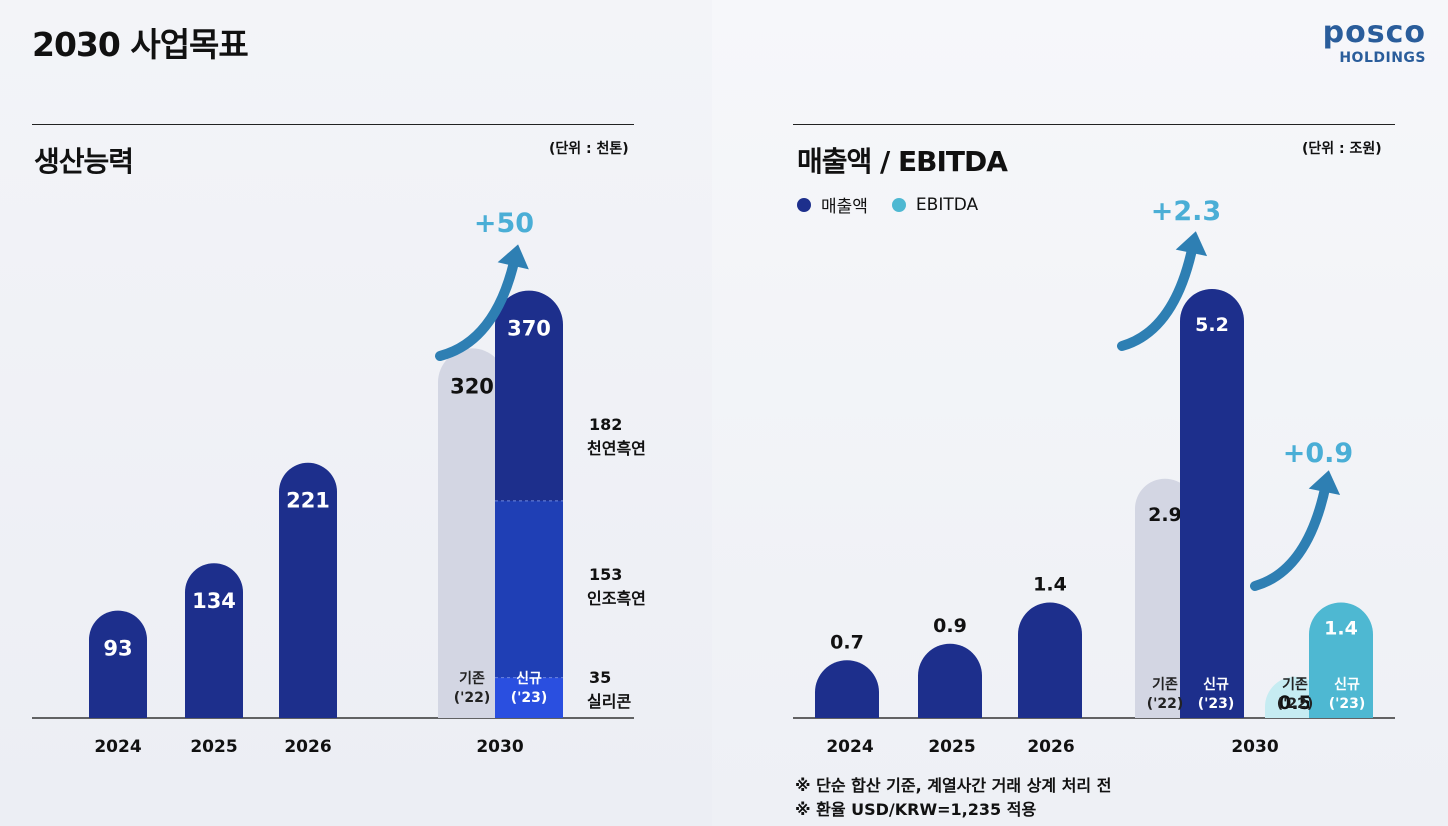 The width and height of the screenshot is (1448, 826). Describe the element at coordinates (529, 679) in the screenshot. I see `left-sub-new-line-1: 신규` at that location.